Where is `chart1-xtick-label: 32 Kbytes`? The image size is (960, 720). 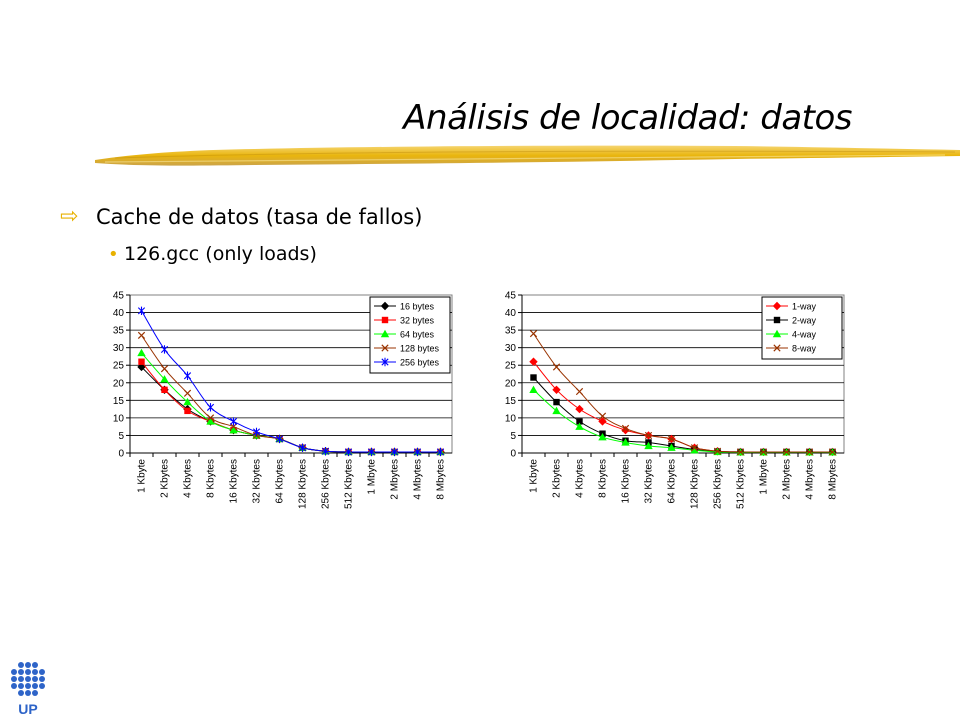 chart1-xtick-label: 32 Kbytes is located at coordinates (257, 481).